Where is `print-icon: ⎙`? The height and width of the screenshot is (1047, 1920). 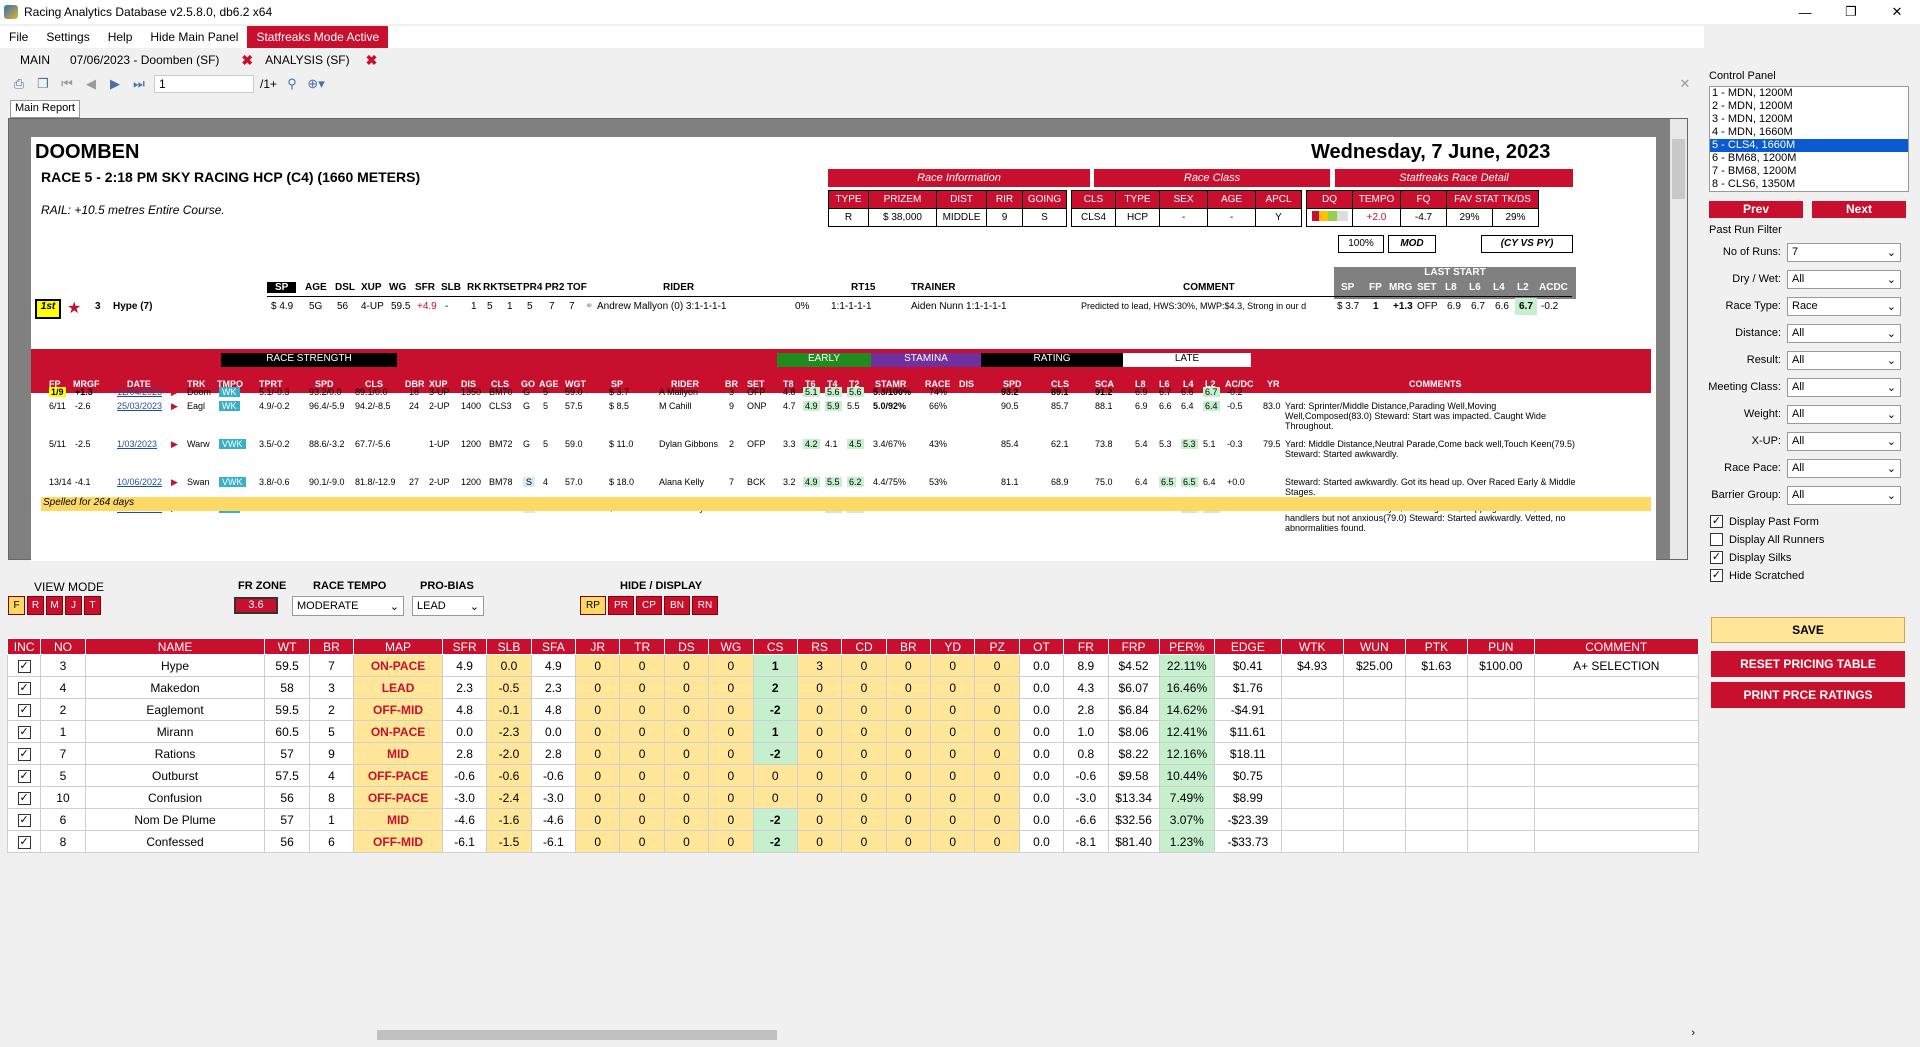
print-icon: ⎙ is located at coordinates (19, 83).